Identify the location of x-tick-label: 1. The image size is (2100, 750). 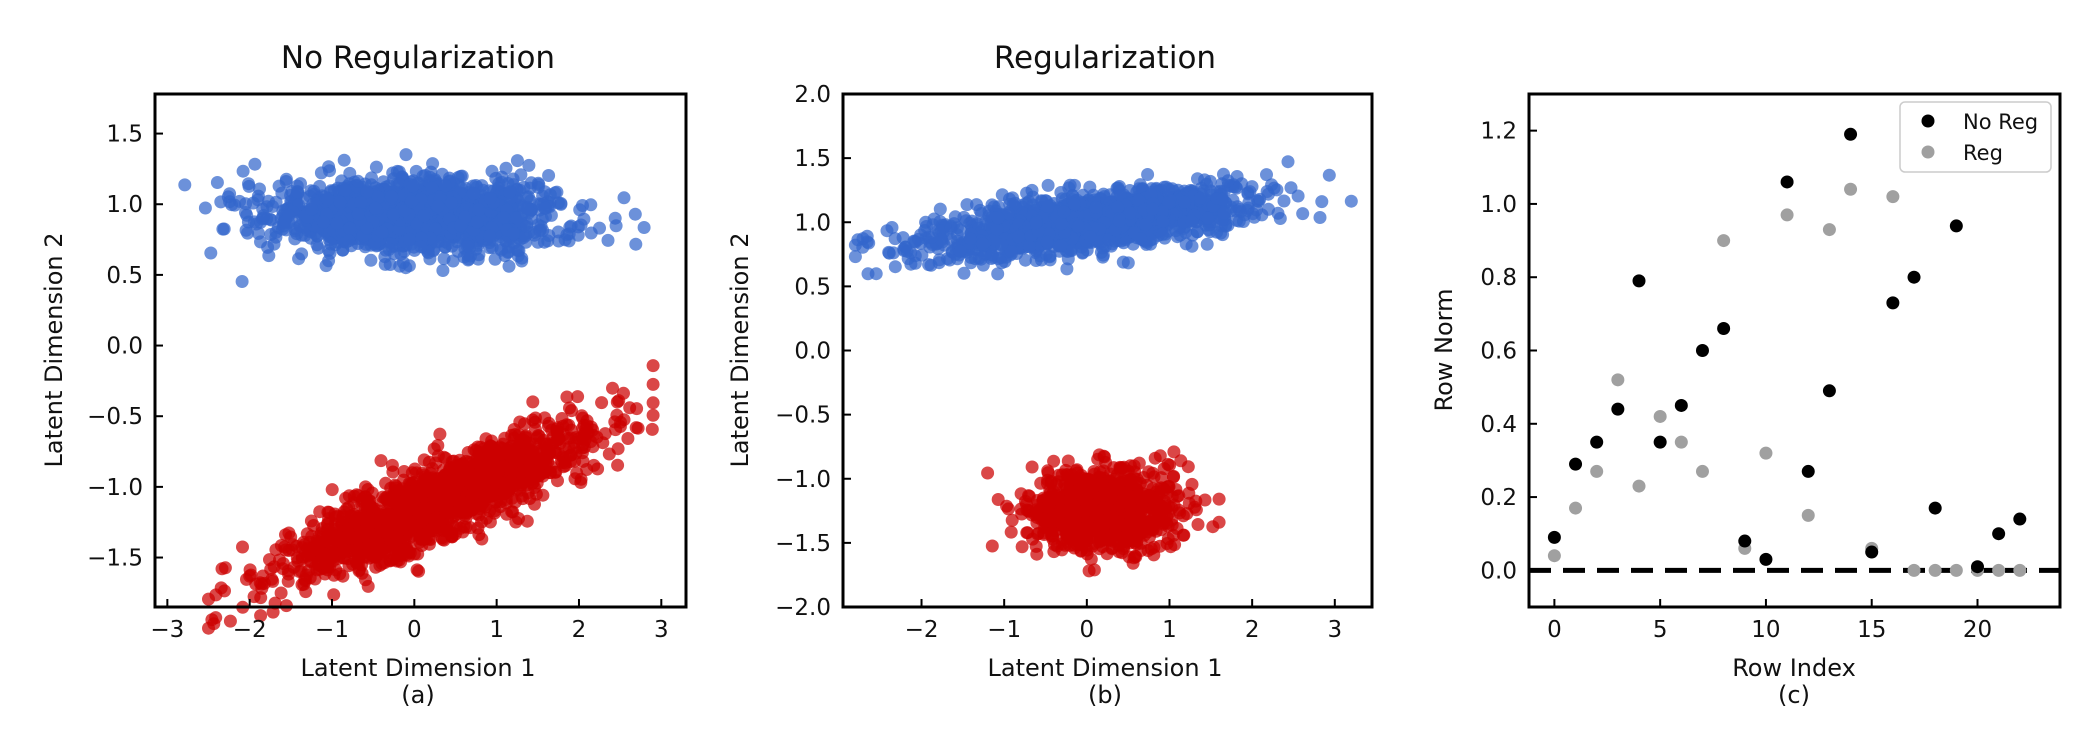
(496, 630).